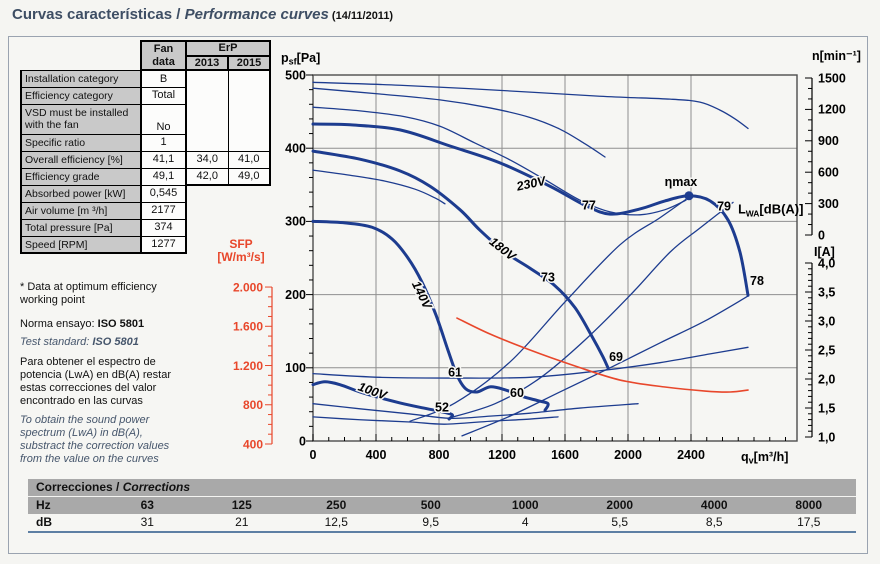  I want to click on x-tick-label: 1600, so click(565, 455).